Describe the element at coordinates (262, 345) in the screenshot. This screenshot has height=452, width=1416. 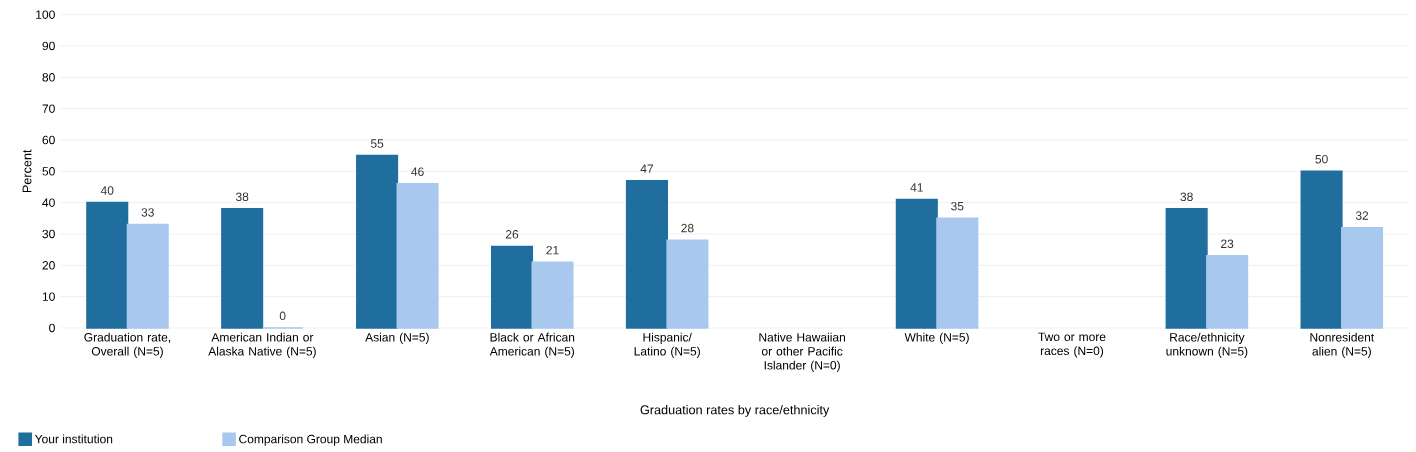
I see `x-tick-label: American Indian or Alaska Native (N=5)` at that location.